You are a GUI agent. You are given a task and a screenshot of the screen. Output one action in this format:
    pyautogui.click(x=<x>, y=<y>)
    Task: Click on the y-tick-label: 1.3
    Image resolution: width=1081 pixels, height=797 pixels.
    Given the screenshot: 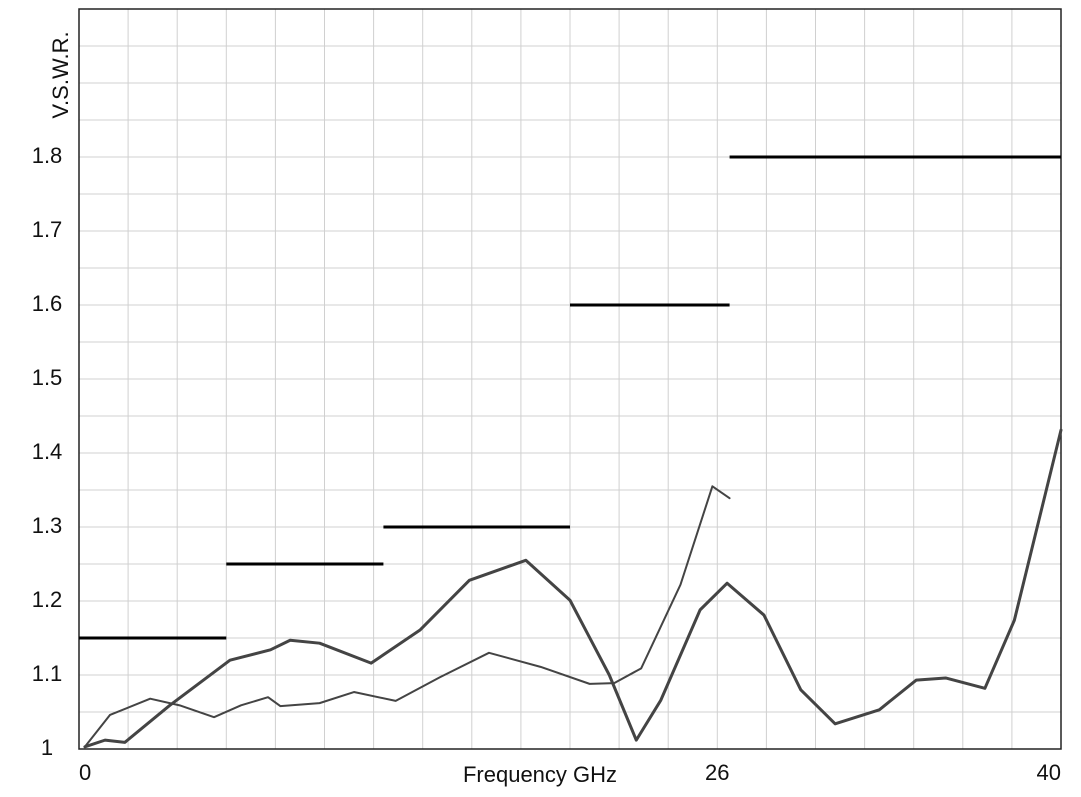 What is the action you would take?
    pyautogui.click(x=47, y=525)
    